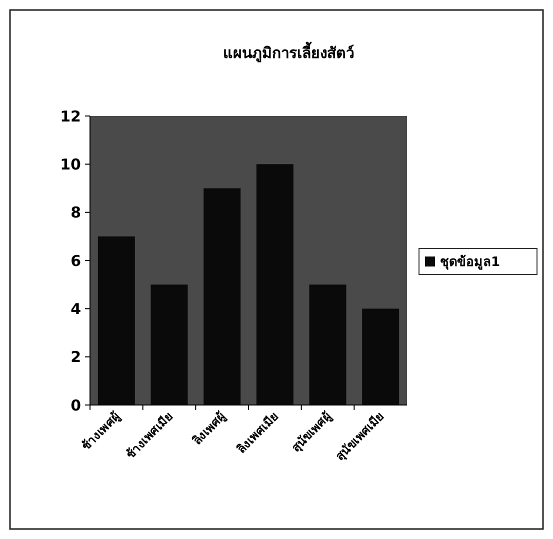  What do you see at coordinates (470, 262) in the screenshot?
I see `legend-label: ชุดข้อมูล1` at bounding box center [470, 262].